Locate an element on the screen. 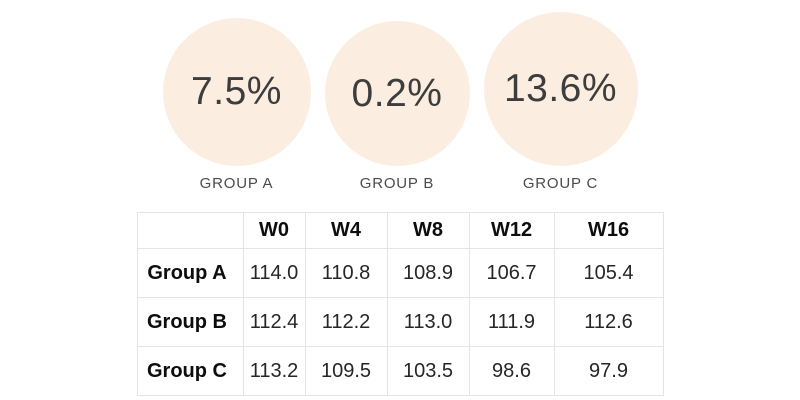  row-header-group-c: Group C is located at coordinates (190, 371).